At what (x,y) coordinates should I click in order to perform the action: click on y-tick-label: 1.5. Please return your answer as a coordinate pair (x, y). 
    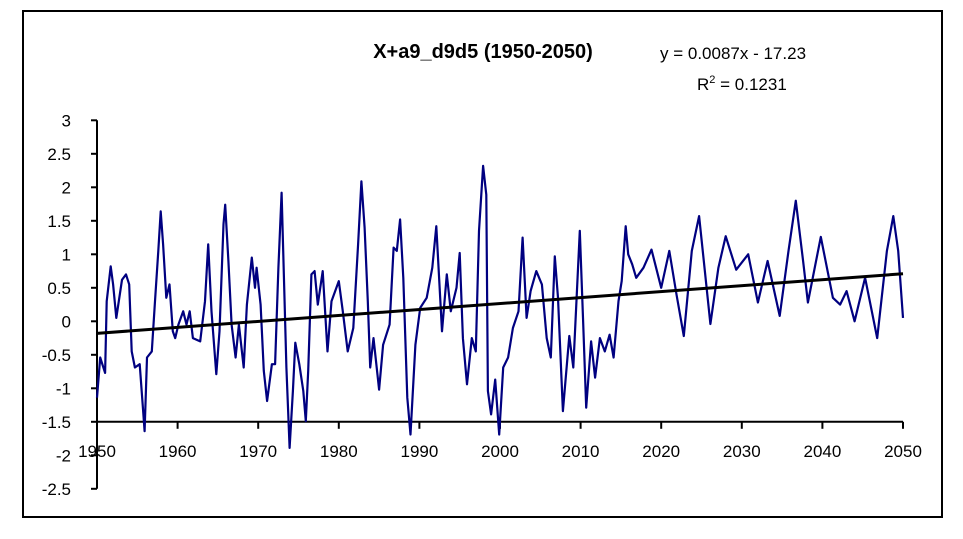
    Looking at the image, I should click on (59, 221).